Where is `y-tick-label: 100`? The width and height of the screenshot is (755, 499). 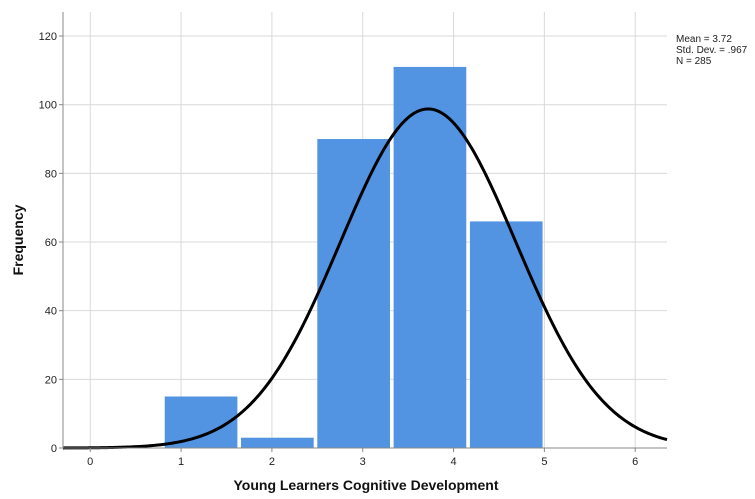 y-tick-label: 100 is located at coordinates (48, 106).